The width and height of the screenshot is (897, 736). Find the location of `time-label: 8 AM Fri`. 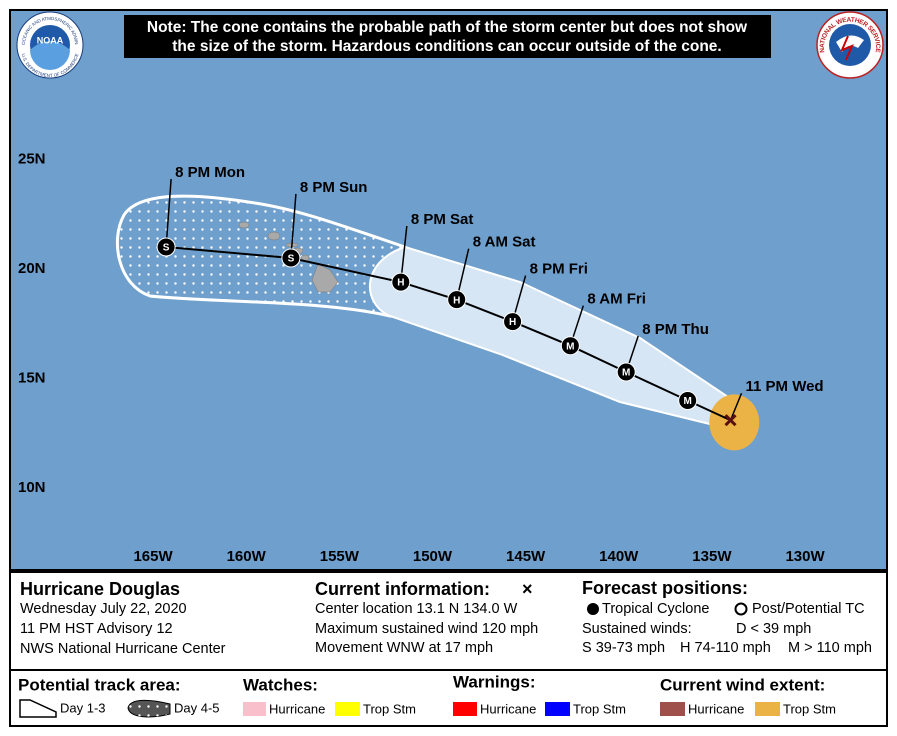

time-label: 8 AM Fri is located at coordinates (616, 299).